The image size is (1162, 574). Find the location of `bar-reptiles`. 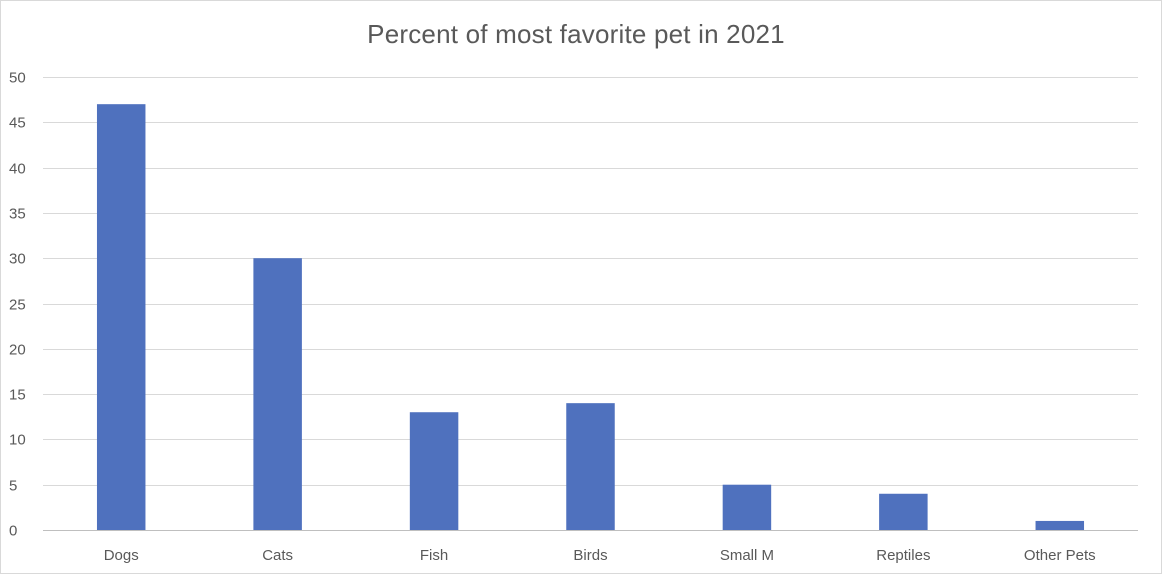

bar-reptiles is located at coordinates (903, 511).